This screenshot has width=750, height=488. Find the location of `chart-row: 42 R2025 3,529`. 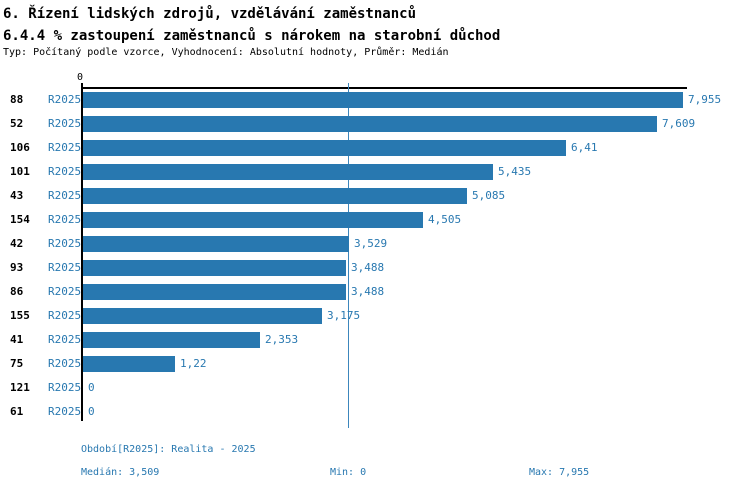

chart-row: 42 R2025 3,529 is located at coordinates (375, 244).